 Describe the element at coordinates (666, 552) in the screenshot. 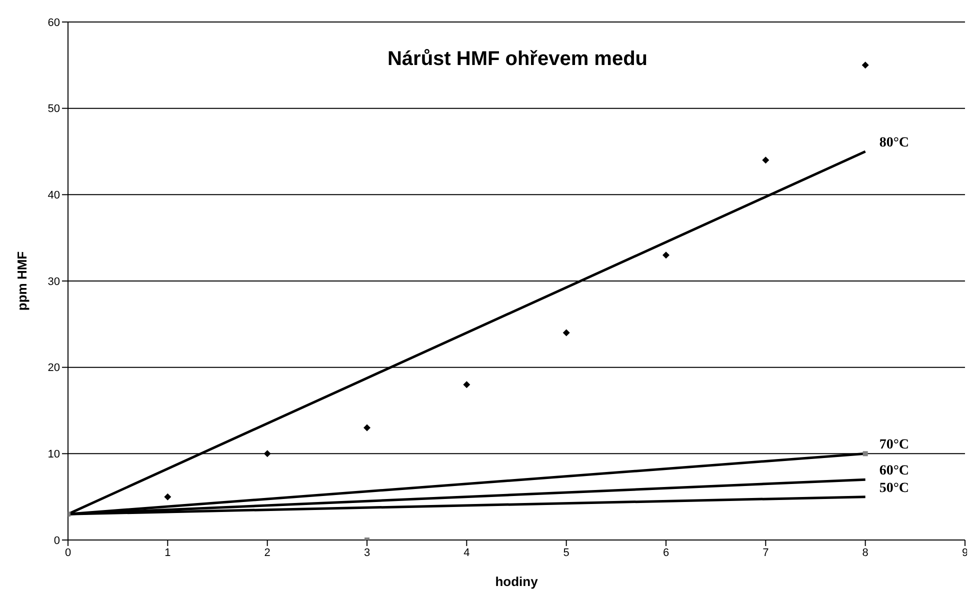

I see `x-tick-label: 6` at that location.